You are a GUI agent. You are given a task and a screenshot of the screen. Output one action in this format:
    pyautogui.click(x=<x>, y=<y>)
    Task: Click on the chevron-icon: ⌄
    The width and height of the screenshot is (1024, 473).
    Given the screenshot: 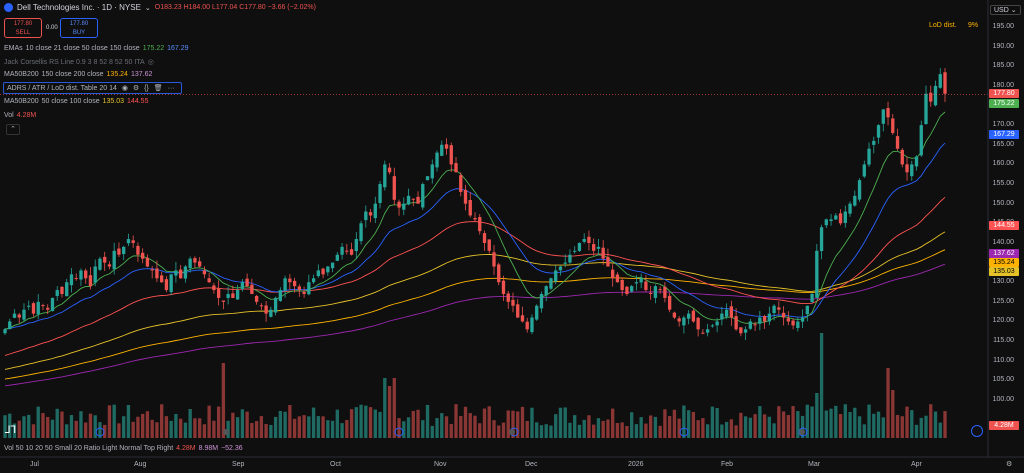 What is the action you would take?
    pyautogui.click(x=147, y=8)
    